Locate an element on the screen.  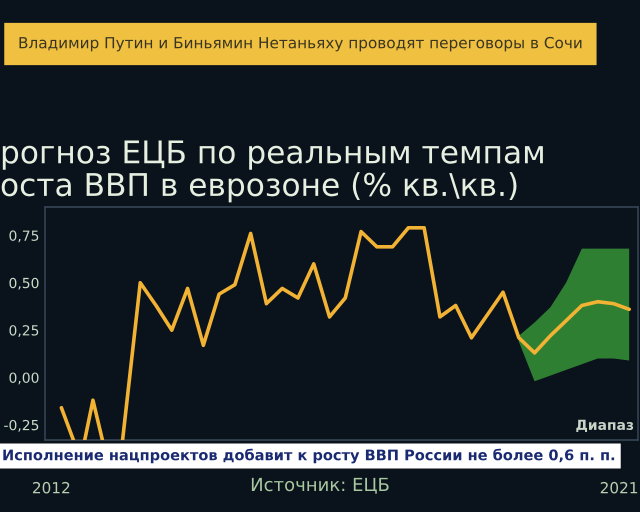
chart-title: рогноз ЕЦБ по реальным темпам оста ВВП в еврозоне (% кв.\кв.) is located at coordinates (272, 171).